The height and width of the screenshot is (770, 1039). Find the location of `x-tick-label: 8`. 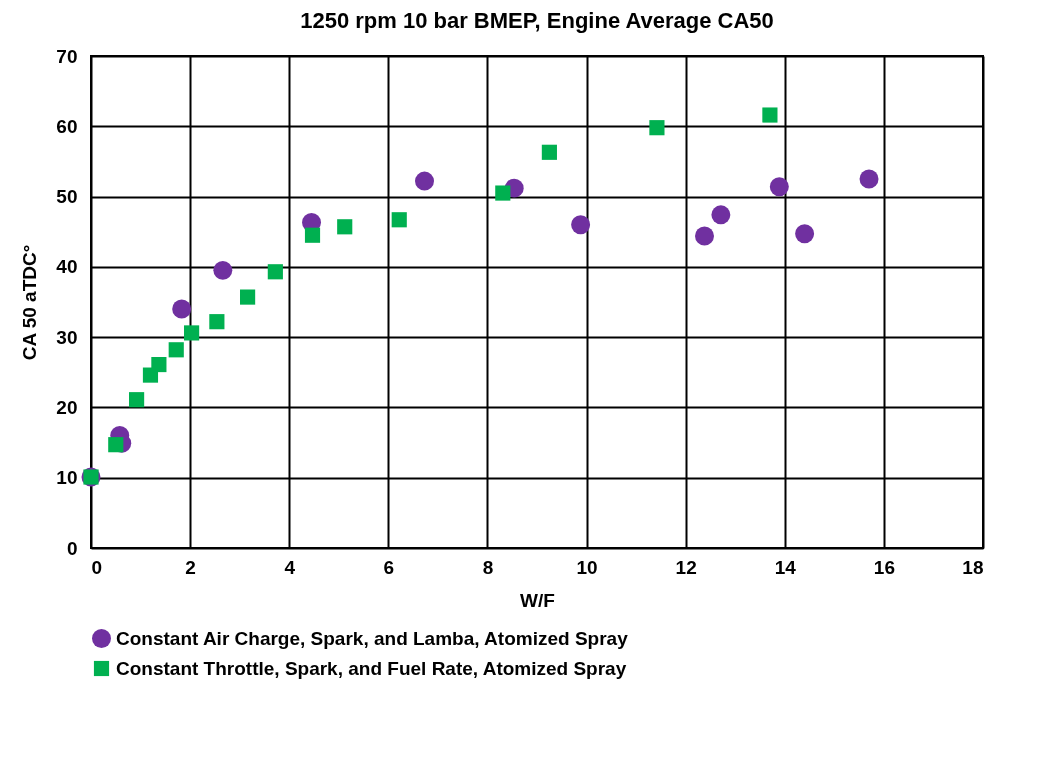

x-tick-label: 8 is located at coordinates (488, 567).